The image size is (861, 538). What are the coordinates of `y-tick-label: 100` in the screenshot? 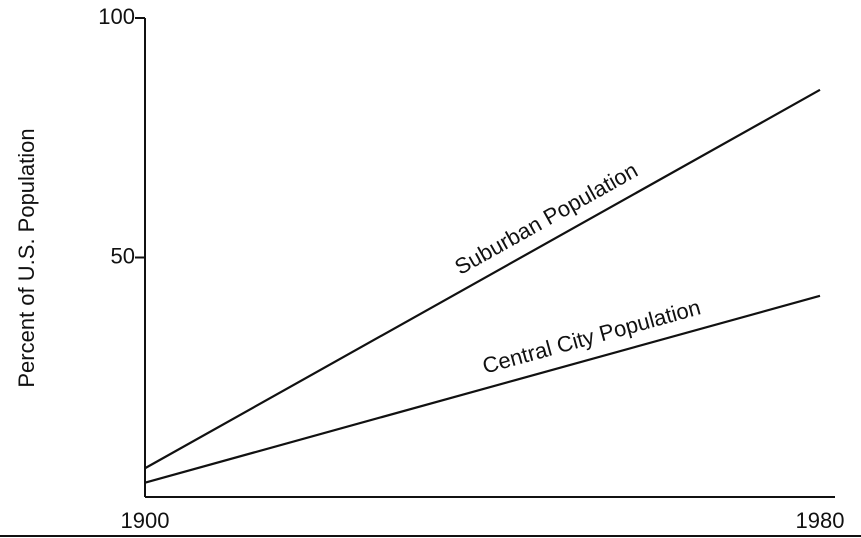 It's located at (116, 16).